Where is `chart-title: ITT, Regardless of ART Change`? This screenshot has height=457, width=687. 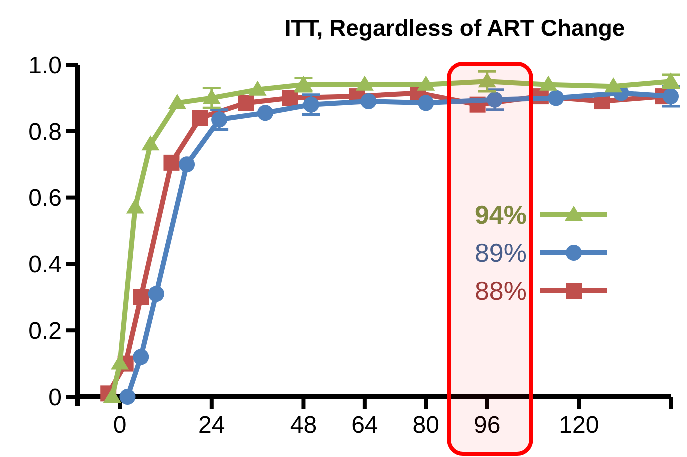 chart-title: ITT, Regardless of ART Change is located at coordinates (455, 28).